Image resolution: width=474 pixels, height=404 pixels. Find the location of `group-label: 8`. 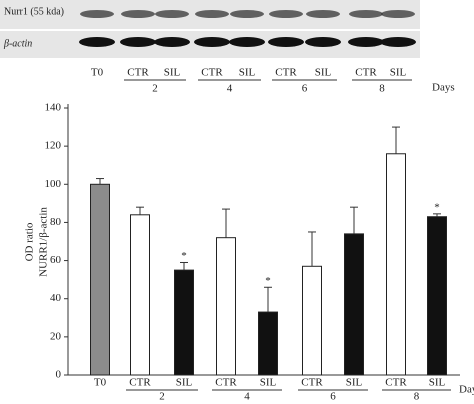

group-label: 8 is located at coordinates (417, 397).